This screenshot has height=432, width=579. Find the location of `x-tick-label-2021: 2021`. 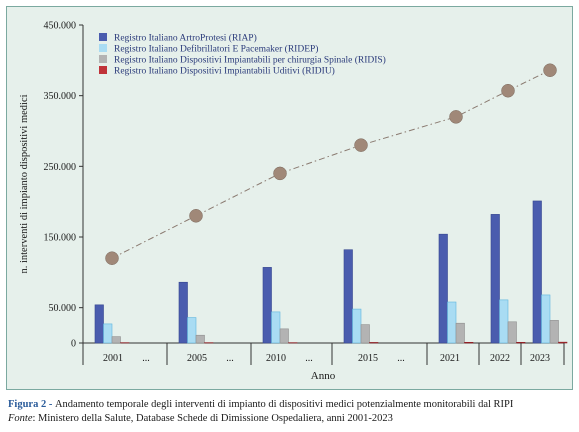

x-tick-label-2021: 2021 is located at coordinates (450, 358).